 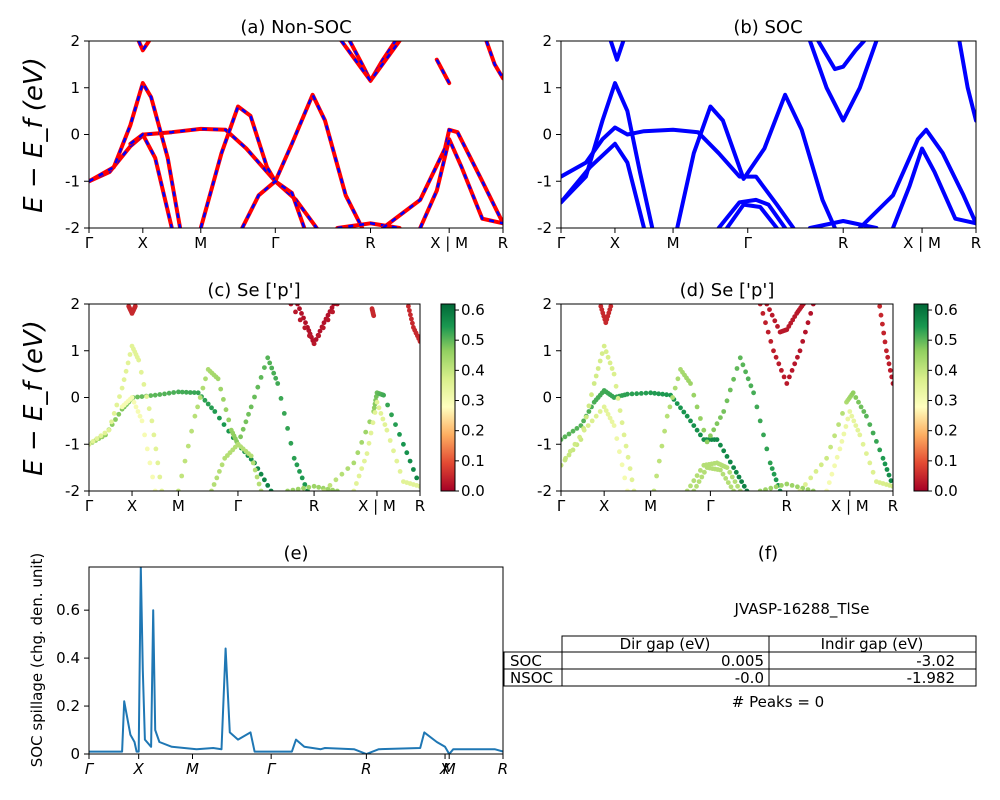 I want to click on ytick-label: -2, so click(x=72, y=228).